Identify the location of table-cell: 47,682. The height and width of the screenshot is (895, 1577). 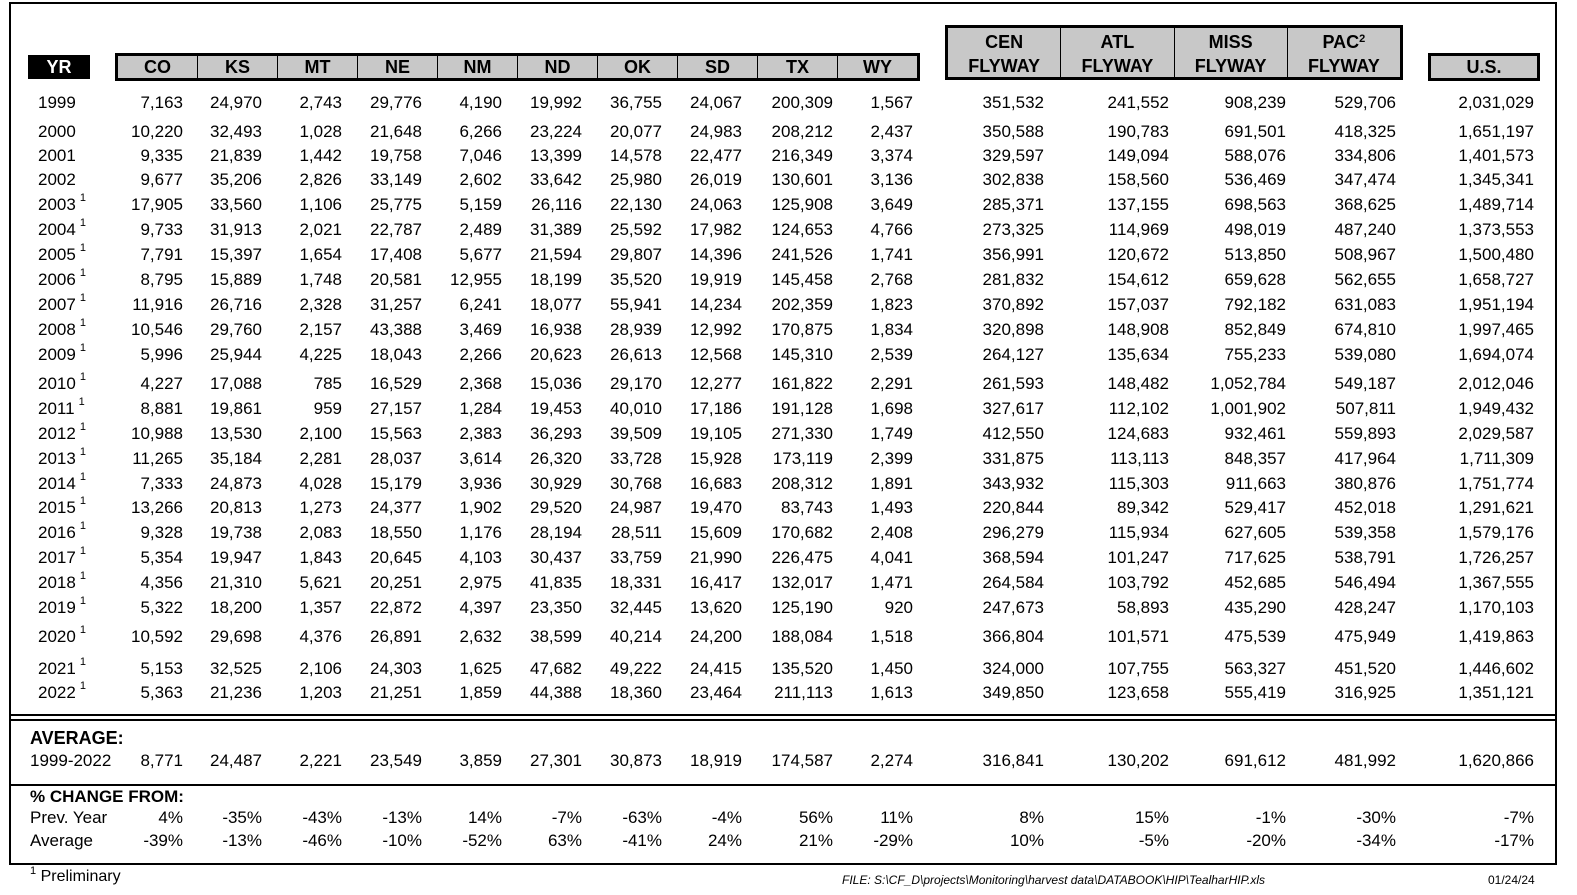
(556, 668).